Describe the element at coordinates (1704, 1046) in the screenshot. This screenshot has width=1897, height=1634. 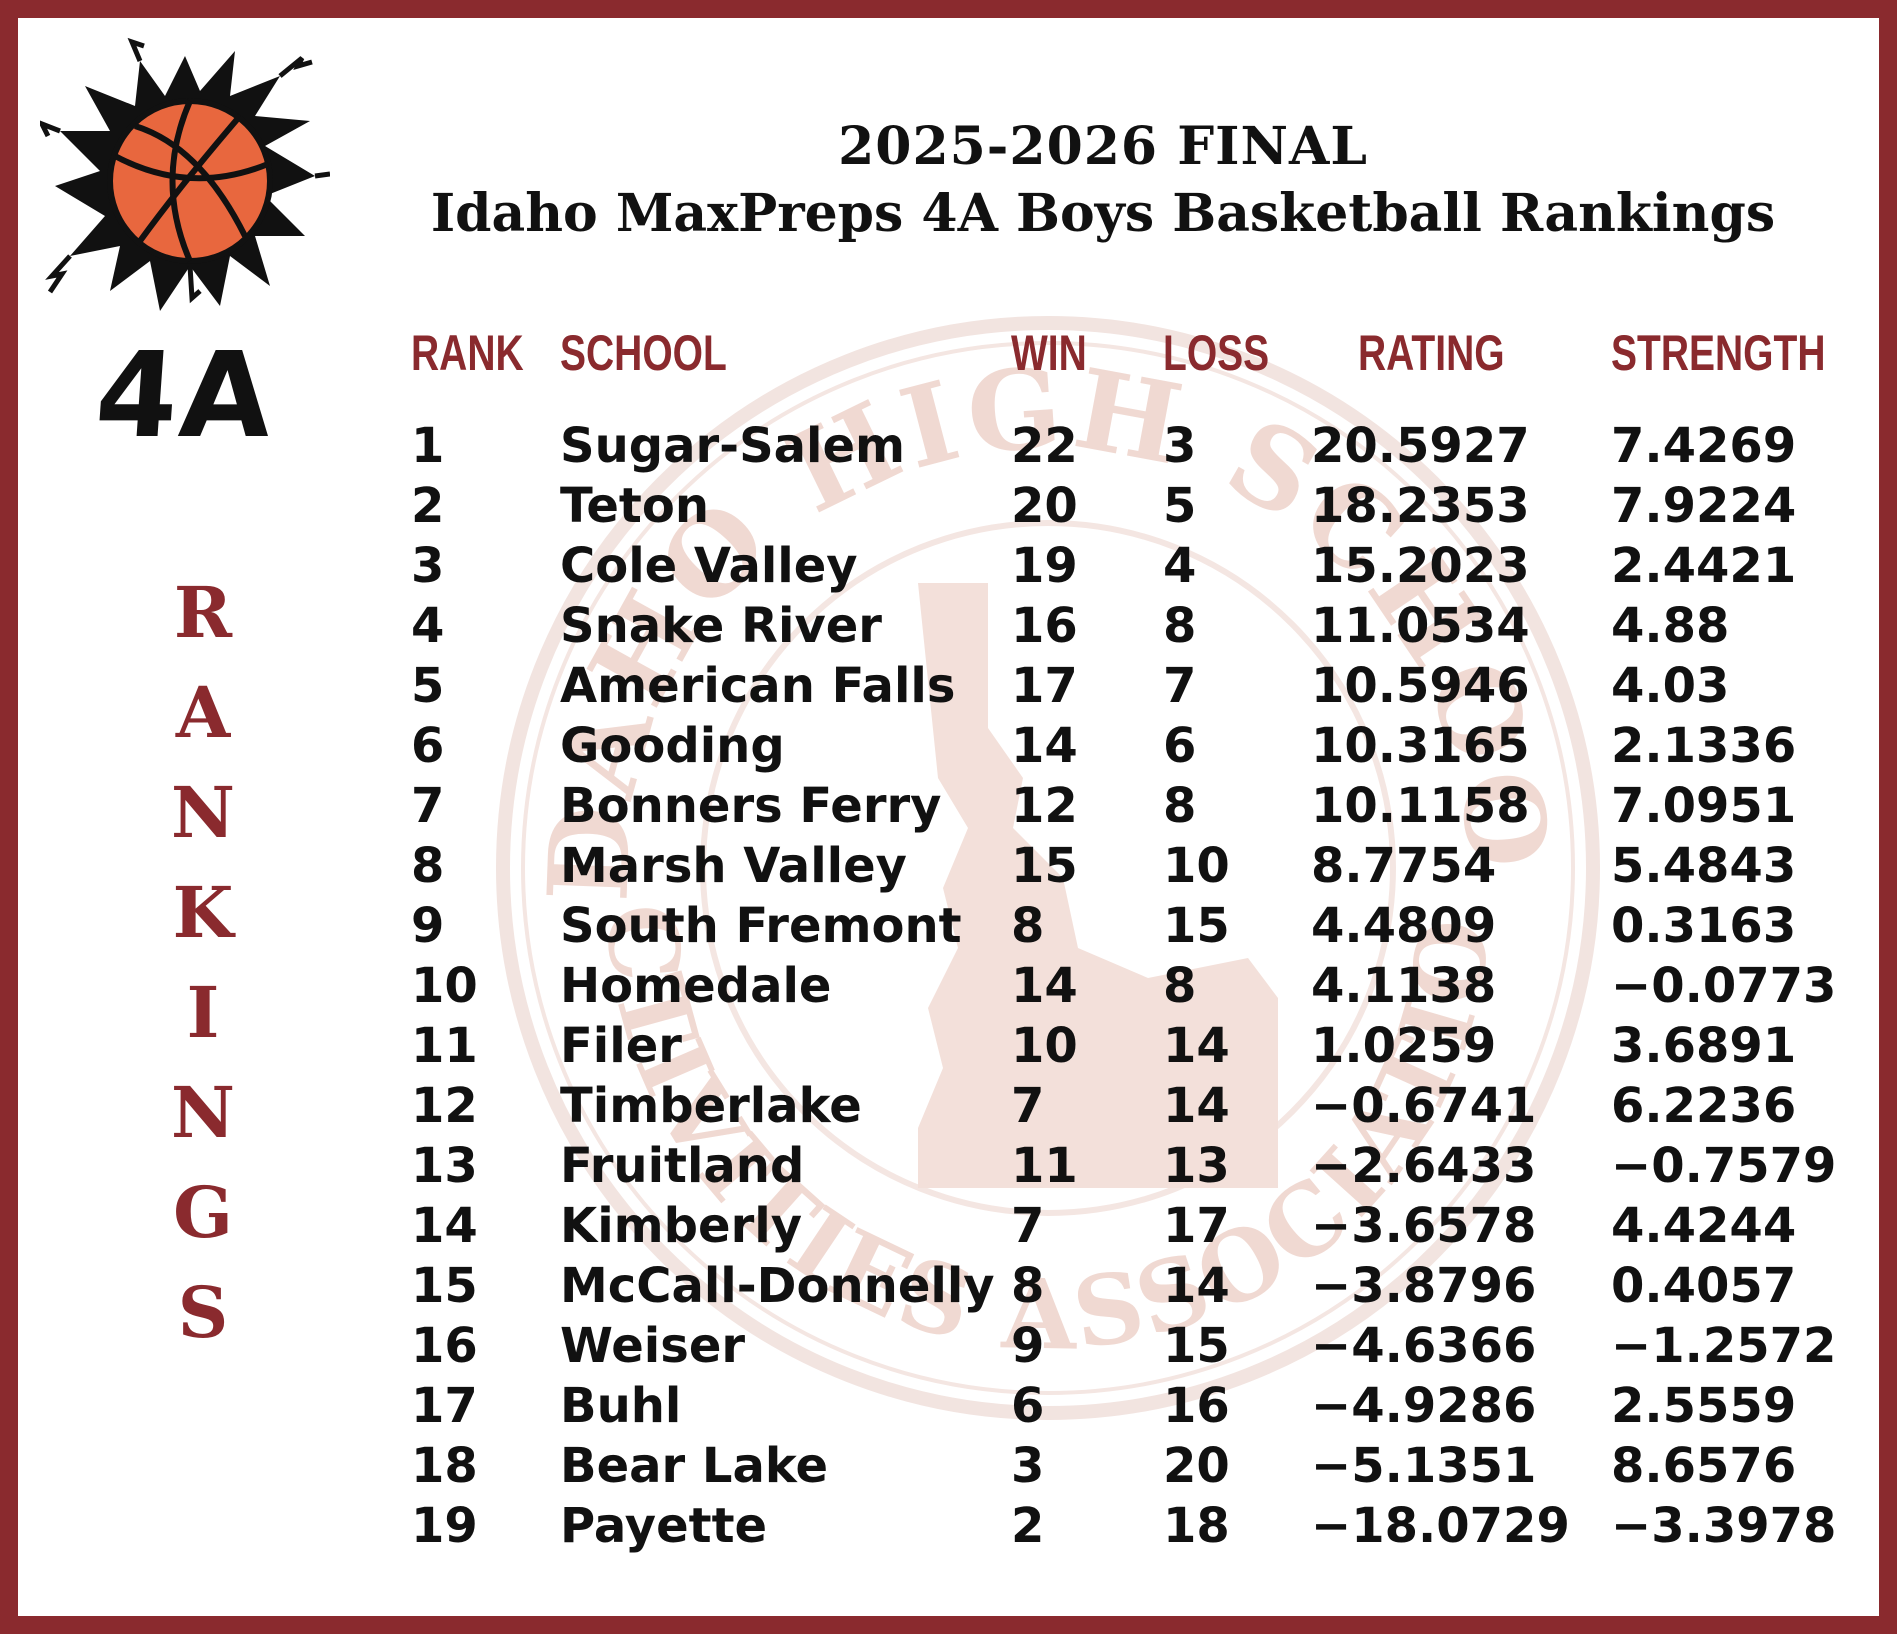
I see `strength-cell: 3.6891` at that location.